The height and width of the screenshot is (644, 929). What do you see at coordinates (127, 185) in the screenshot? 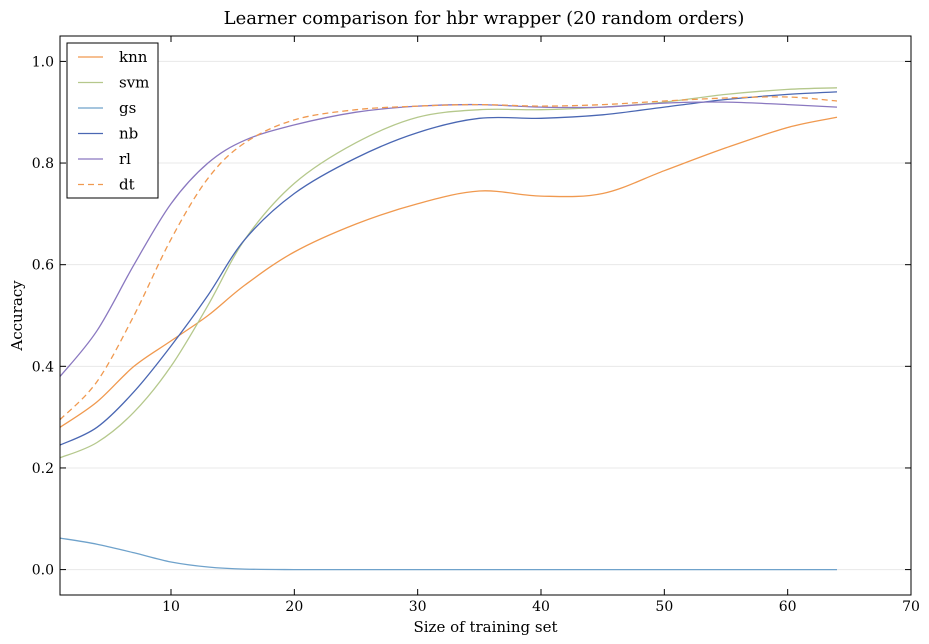
I see `legend-label-dt: dt` at bounding box center [127, 185].